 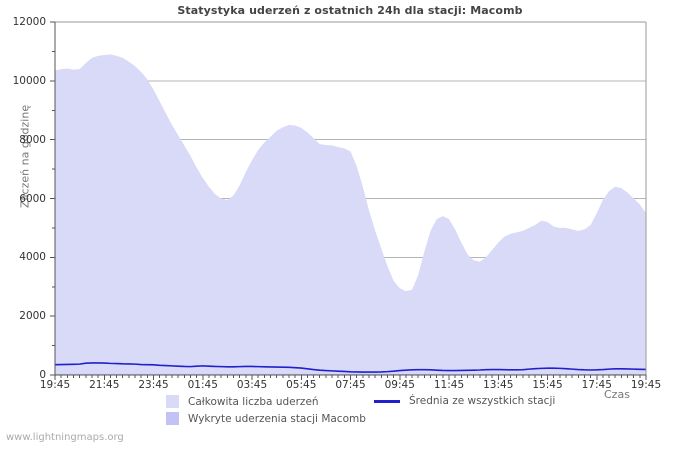 What do you see at coordinates (202, 385) in the screenshot?
I see `x-tick-label: 01:45` at bounding box center [202, 385].